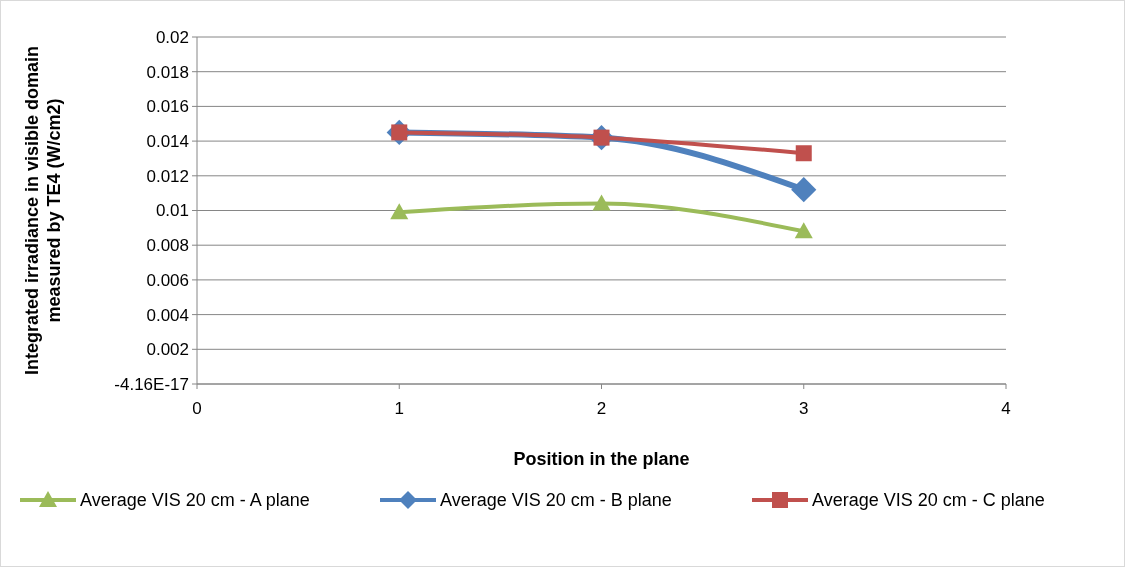  What do you see at coordinates (399, 408) in the screenshot?
I see `x-tick-label: 1` at bounding box center [399, 408].